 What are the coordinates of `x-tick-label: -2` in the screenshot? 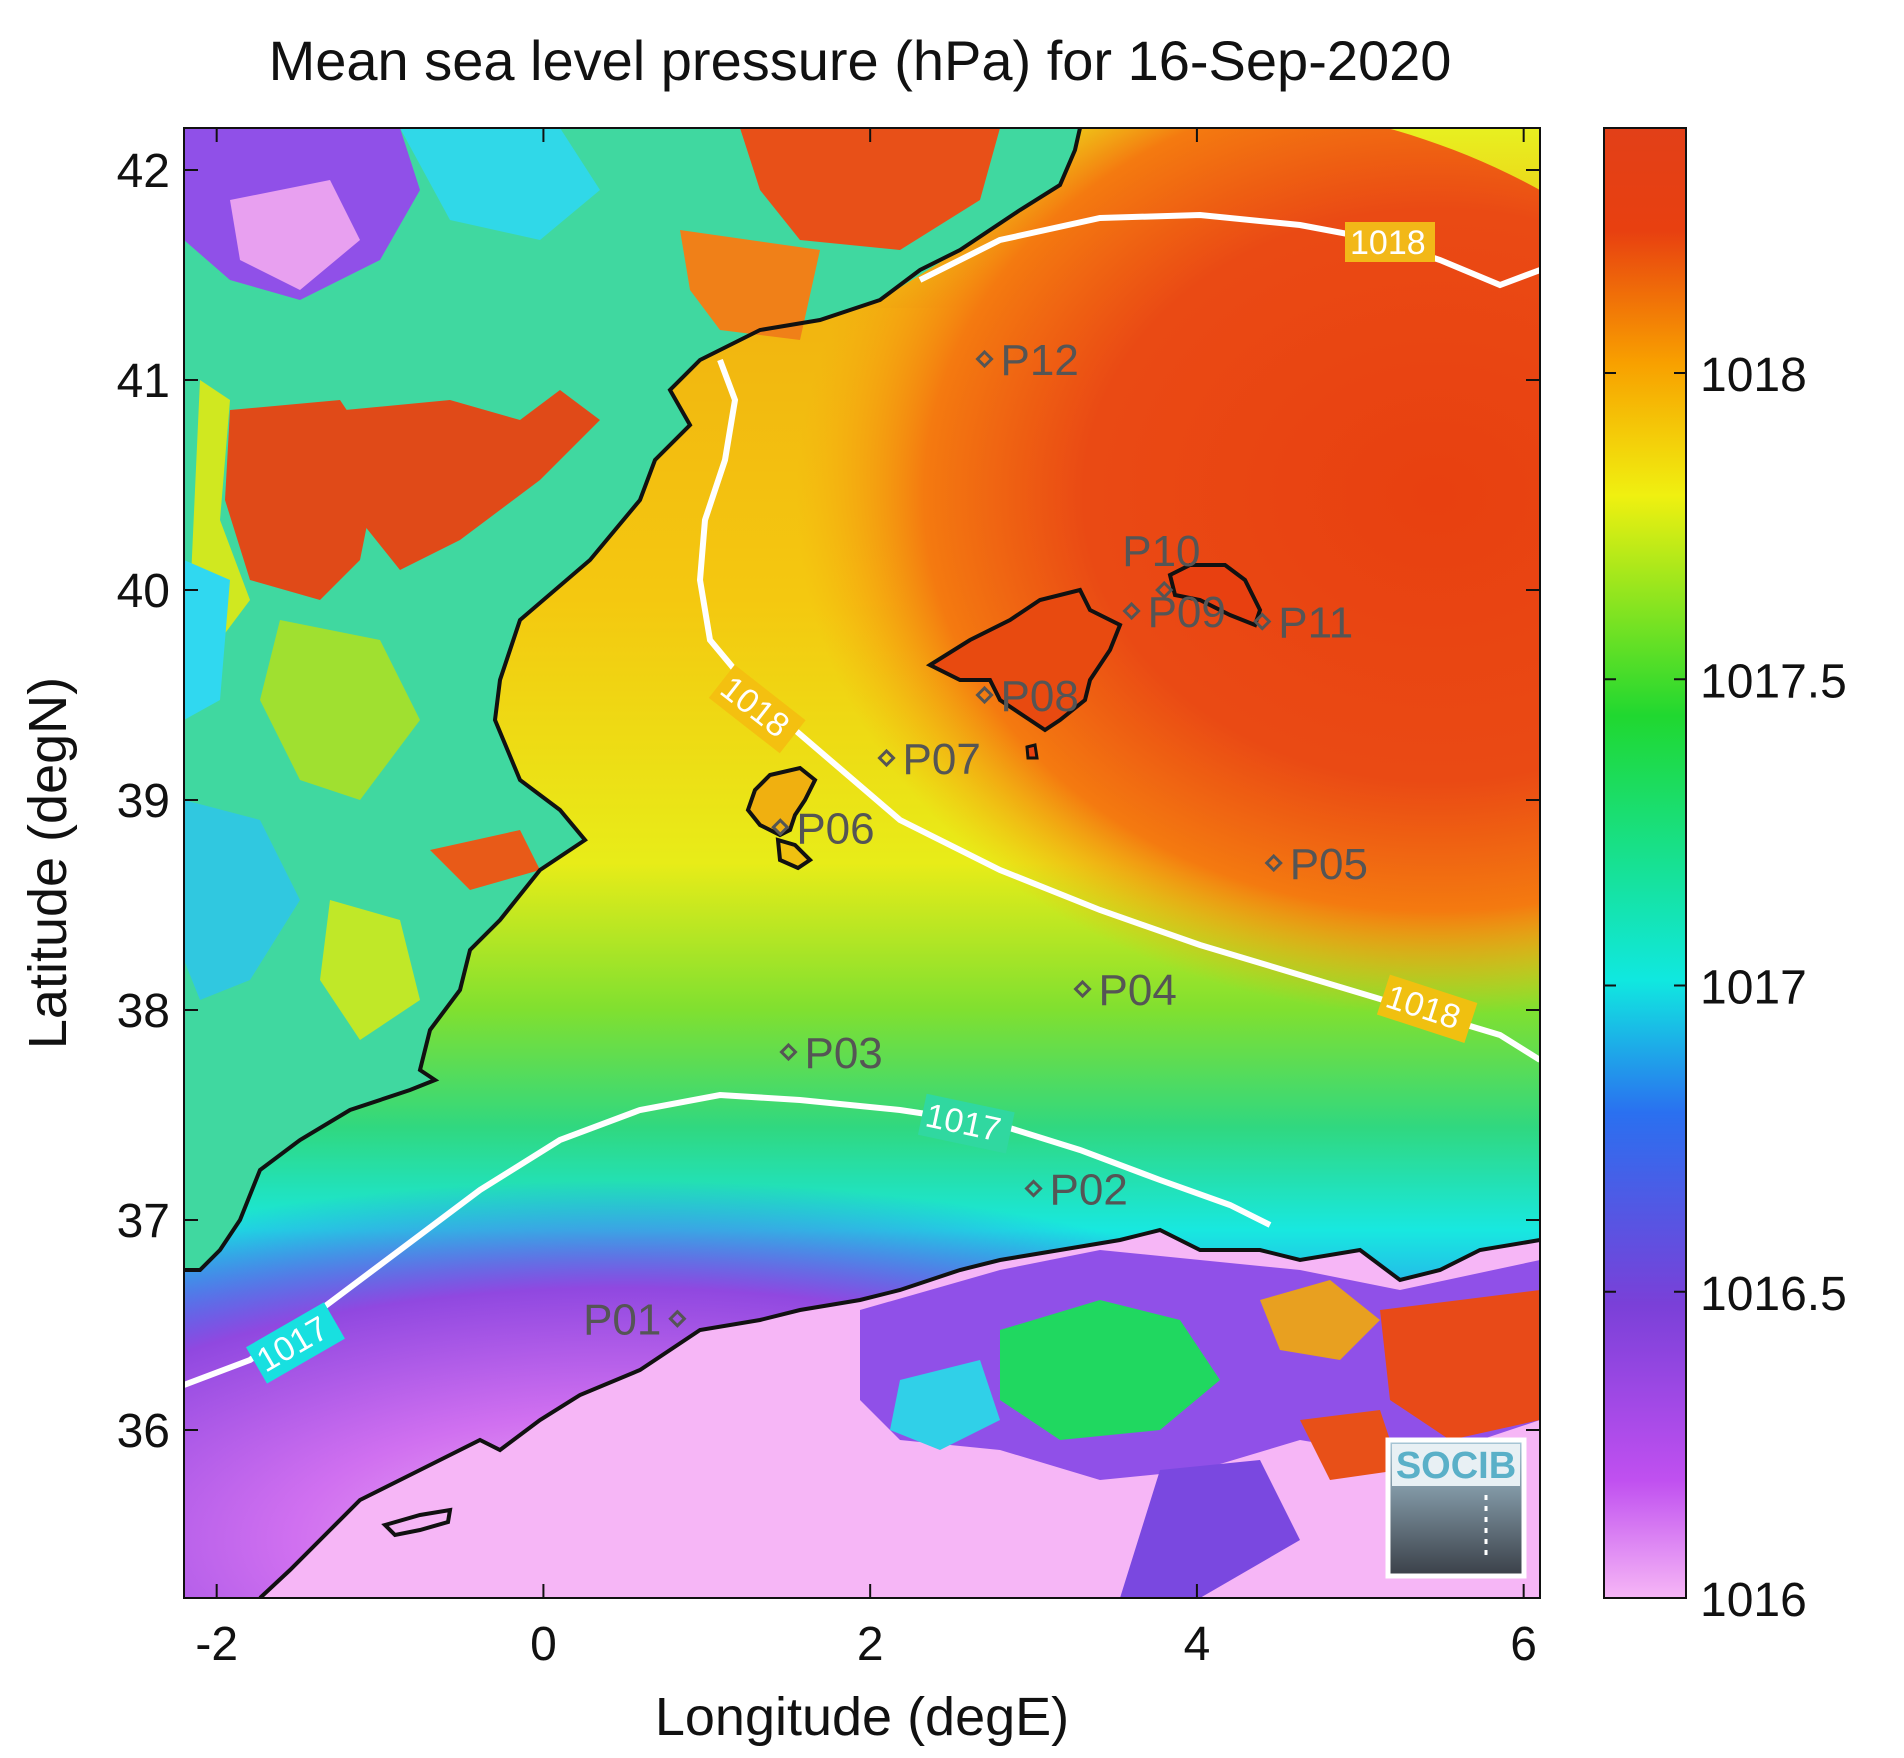 It's located at (216, 1644).